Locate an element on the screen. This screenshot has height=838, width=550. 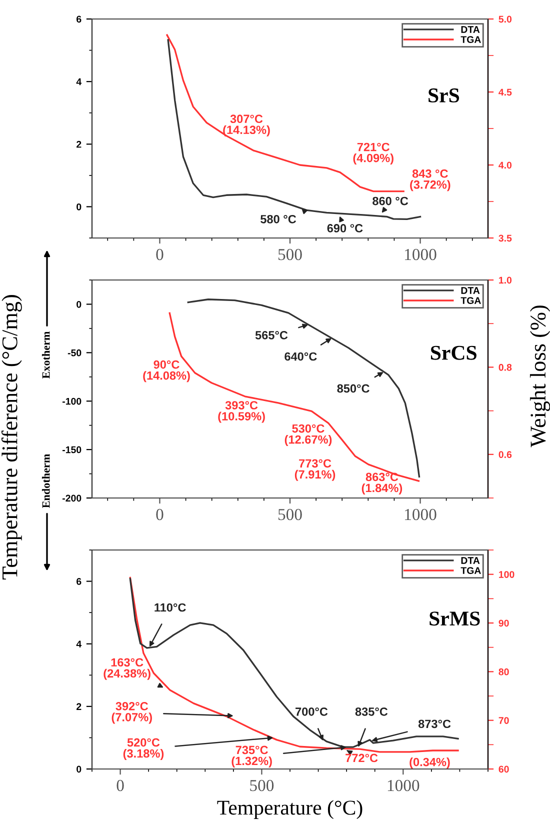
annotation: 520°C (3.18%) is located at coordinates (143, 749).